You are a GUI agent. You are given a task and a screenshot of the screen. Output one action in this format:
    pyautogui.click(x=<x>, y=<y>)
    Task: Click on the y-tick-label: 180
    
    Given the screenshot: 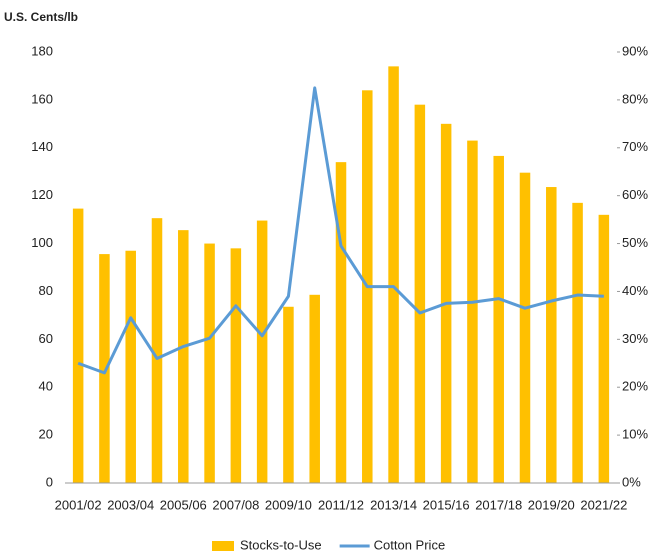 What is the action you would take?
    pyautogui.click(x=42, y=50)
    